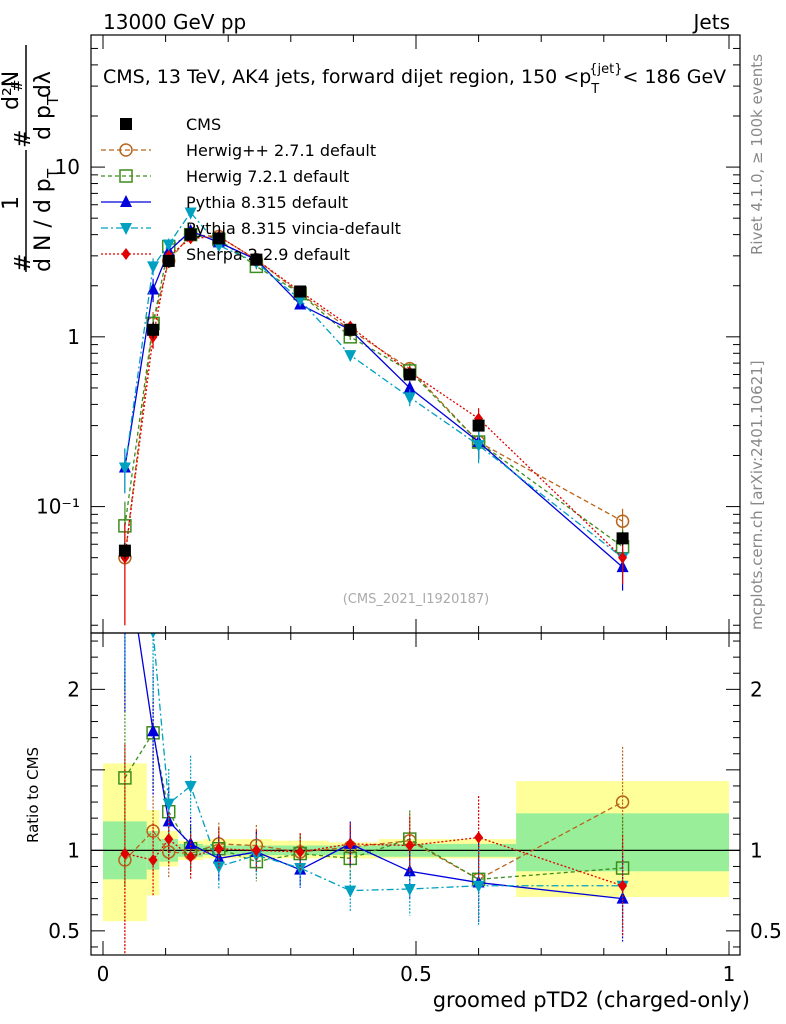  What do you see at coordinates (711, 22) in the screenshot?
I see `header-jets: Jets` at bounding box center [711, 22].